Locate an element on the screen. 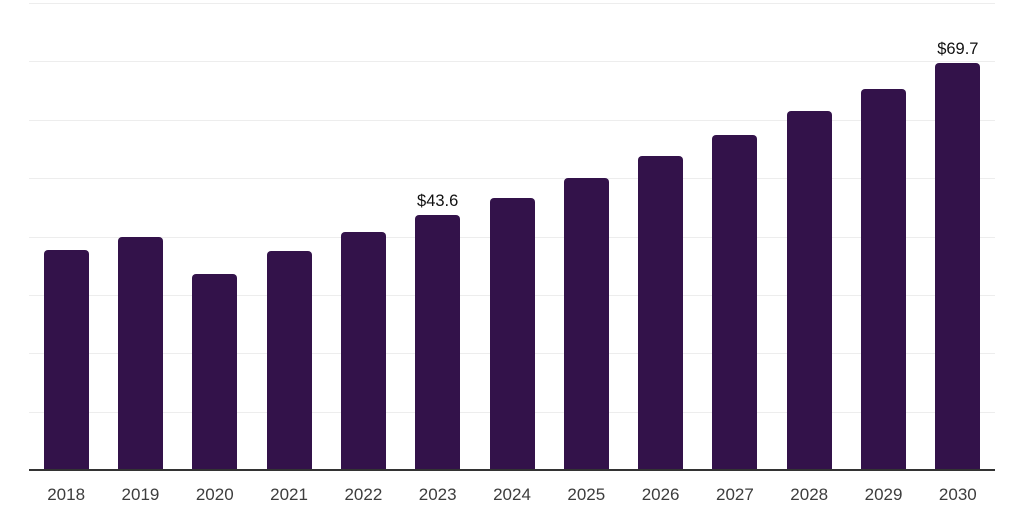 The width and height of the screenshot is (1024, 512). x-axis-line is located at coordinates (512, 470).